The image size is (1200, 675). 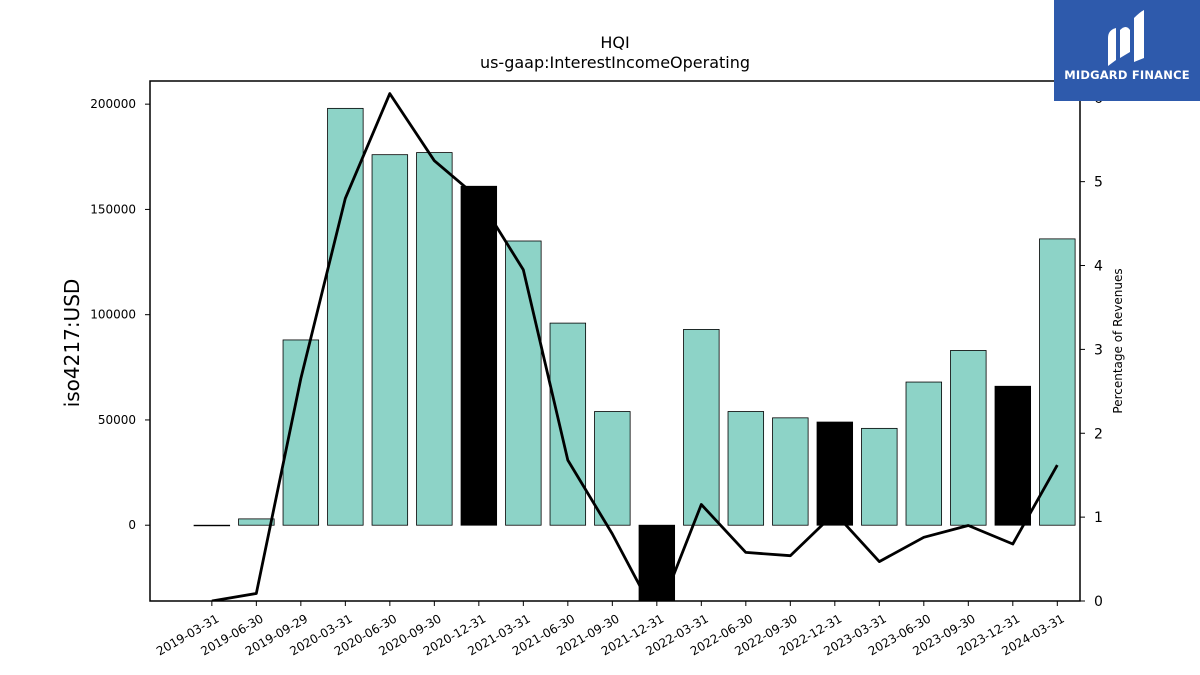 I want to click on y-tick-label: 100000, so click(x=113, y=315).